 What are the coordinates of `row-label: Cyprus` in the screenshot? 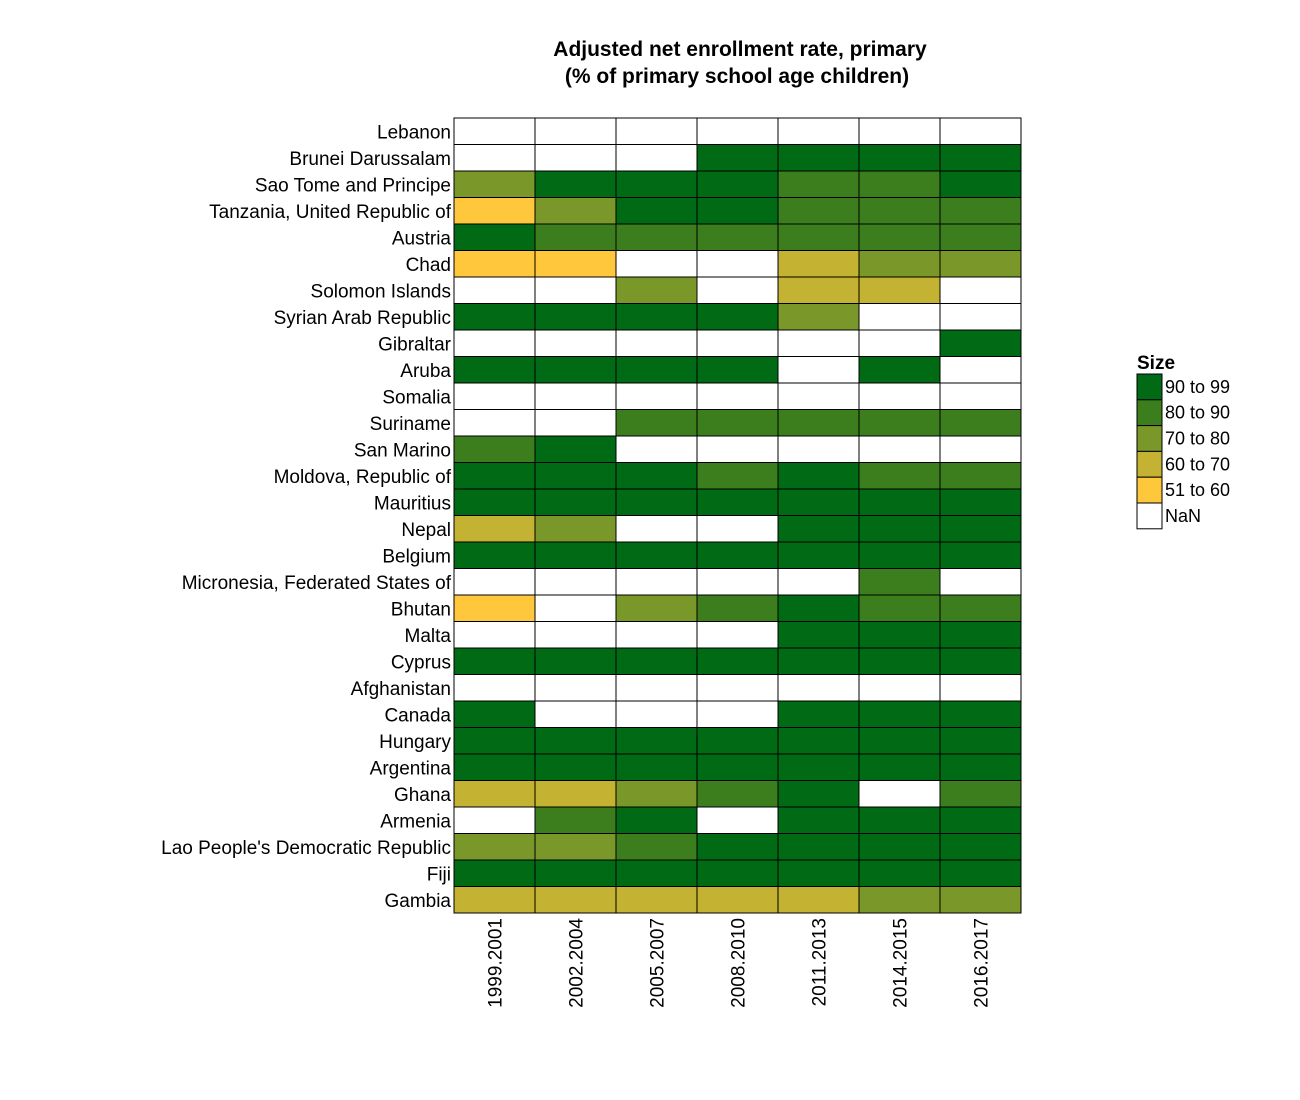 It's located at (421, 662).